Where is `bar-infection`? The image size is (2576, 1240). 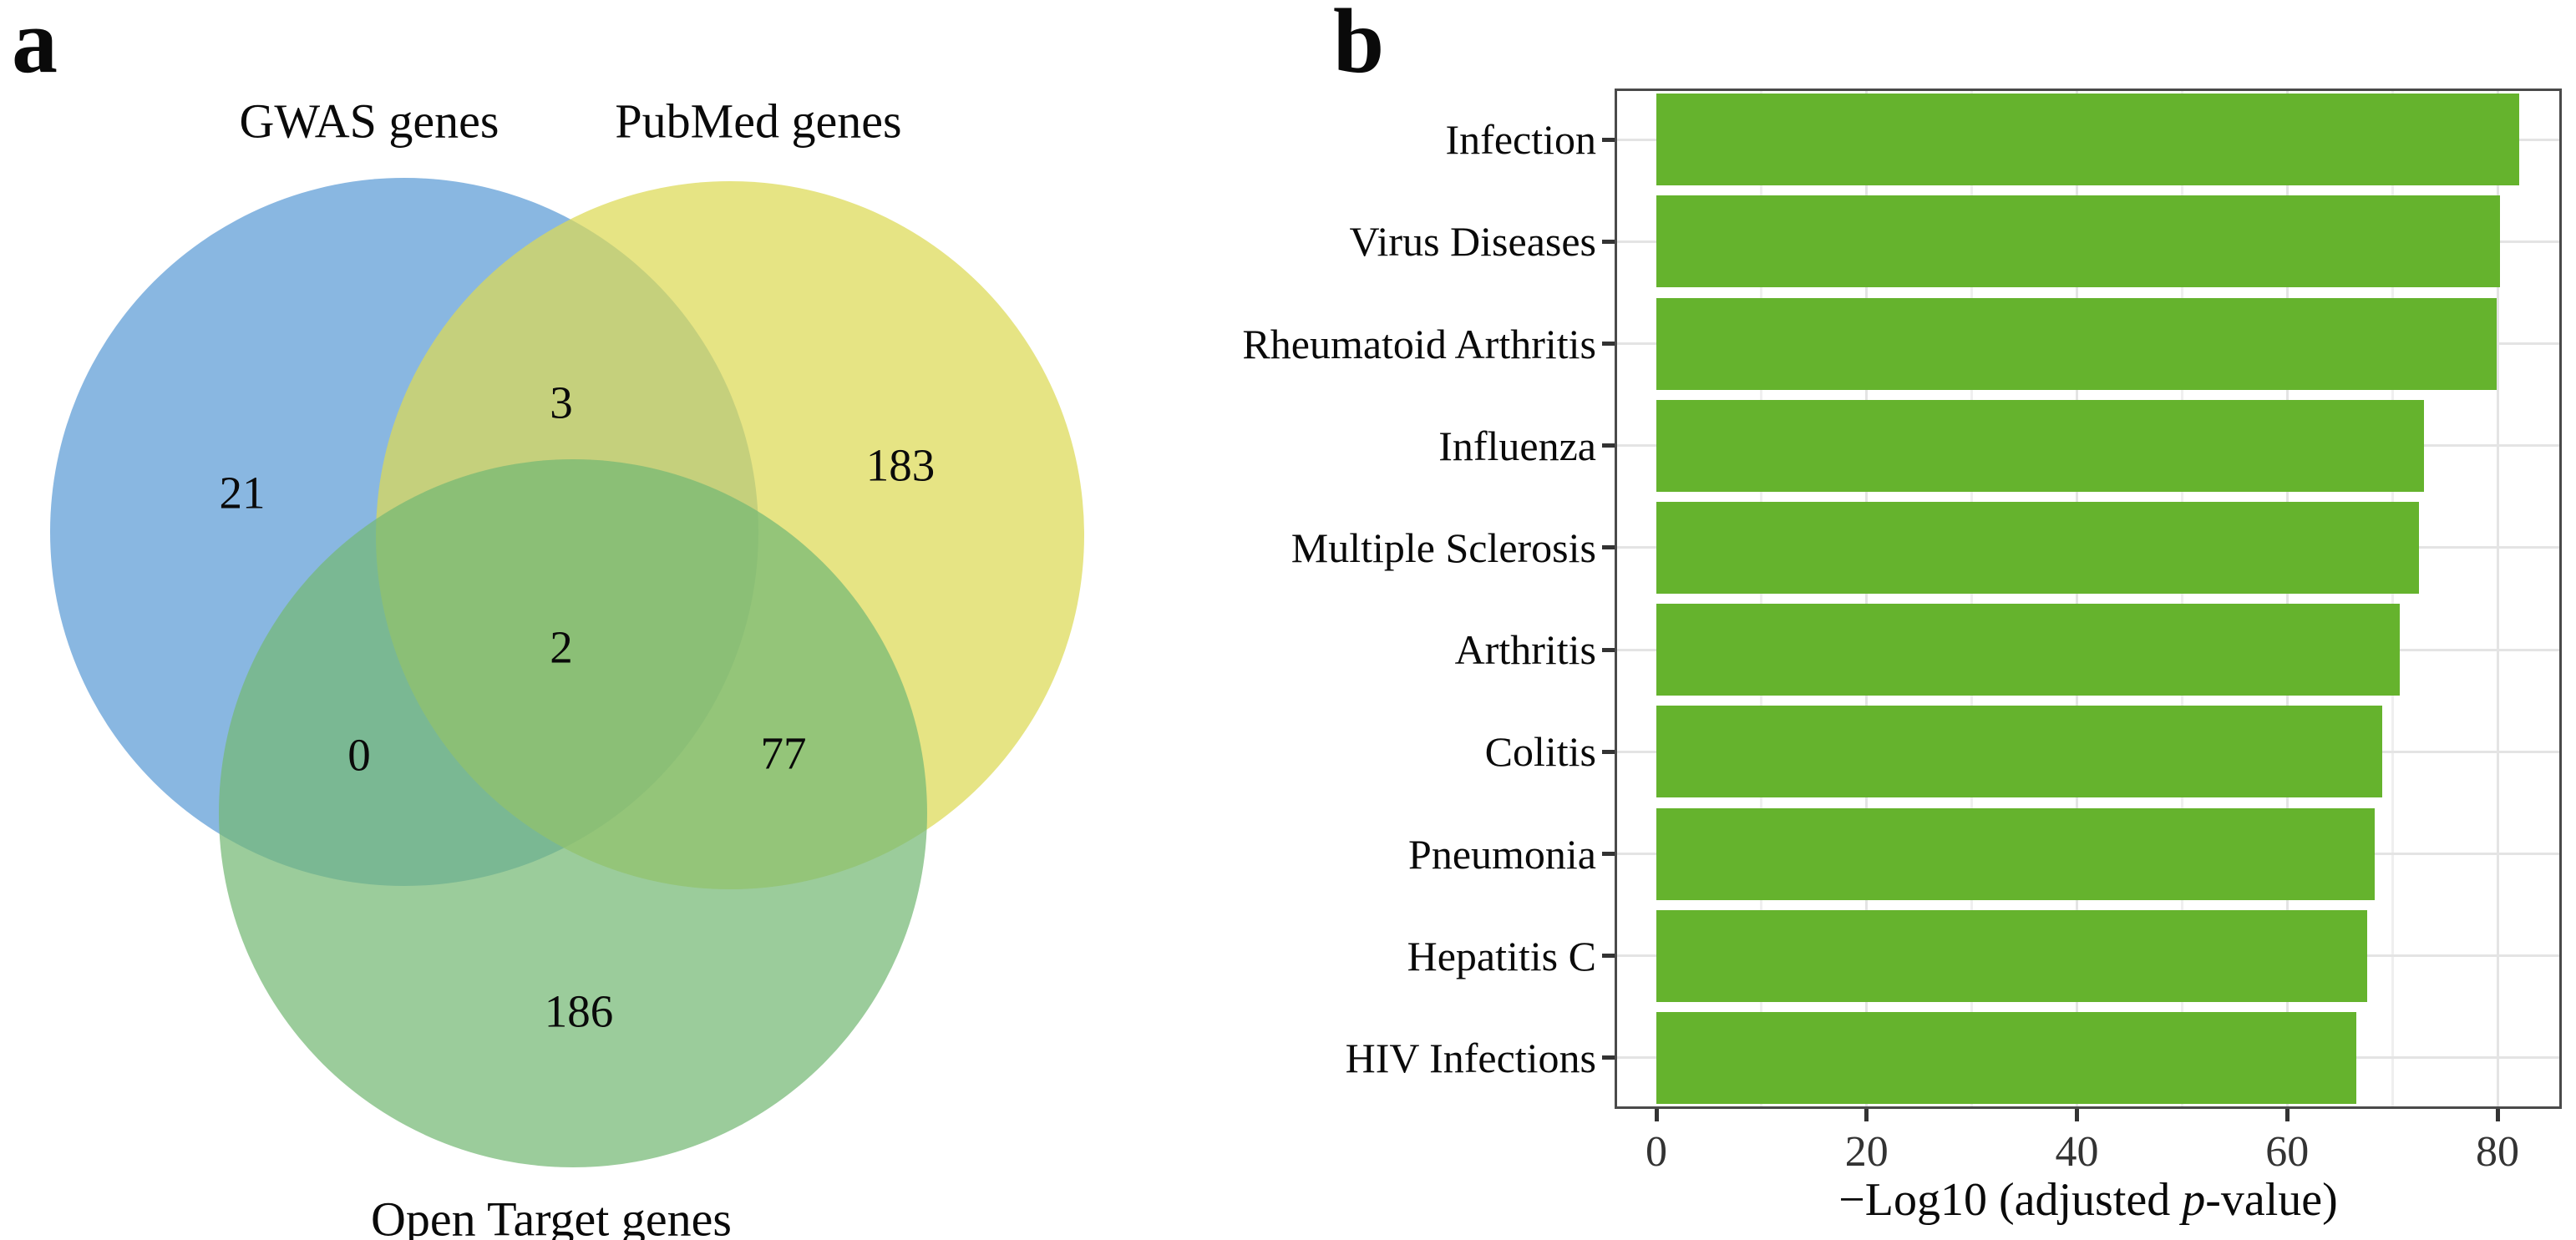 bar-infection is located at coordinates (2088, 140).